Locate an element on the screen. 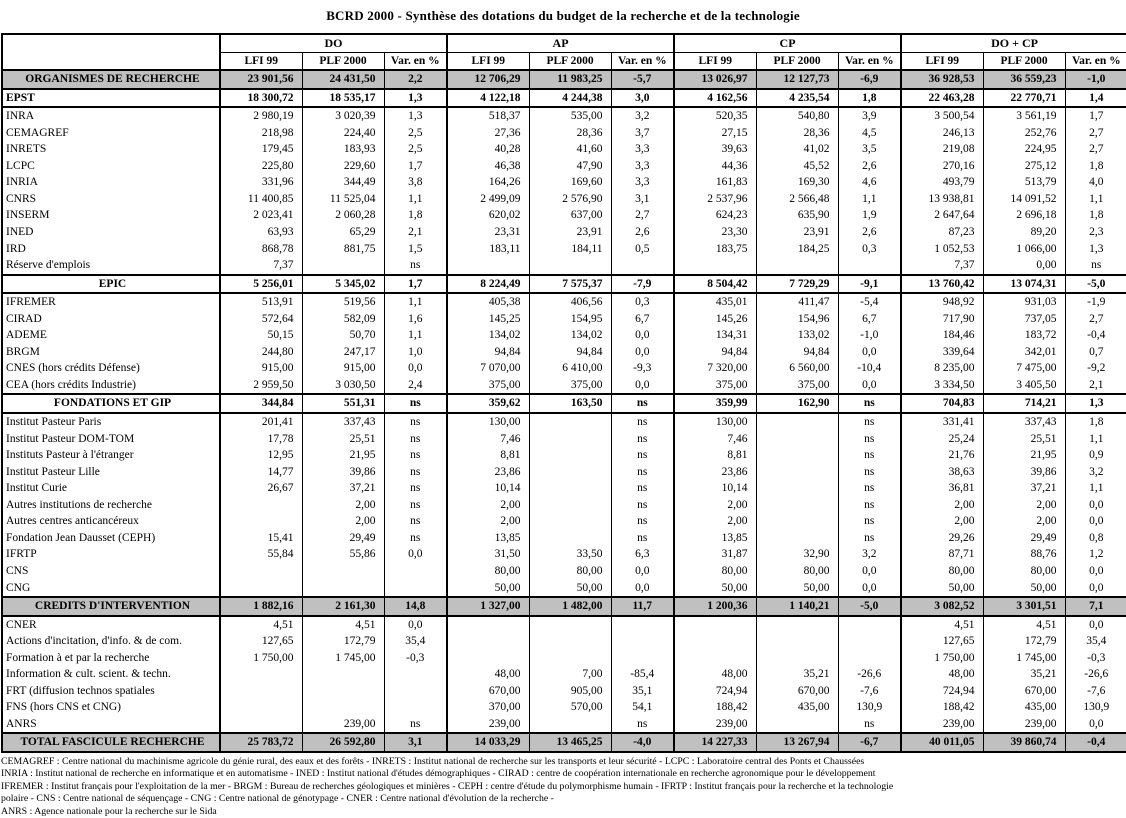  cell: 3 405,50 is located at coordinates (1024, 385).